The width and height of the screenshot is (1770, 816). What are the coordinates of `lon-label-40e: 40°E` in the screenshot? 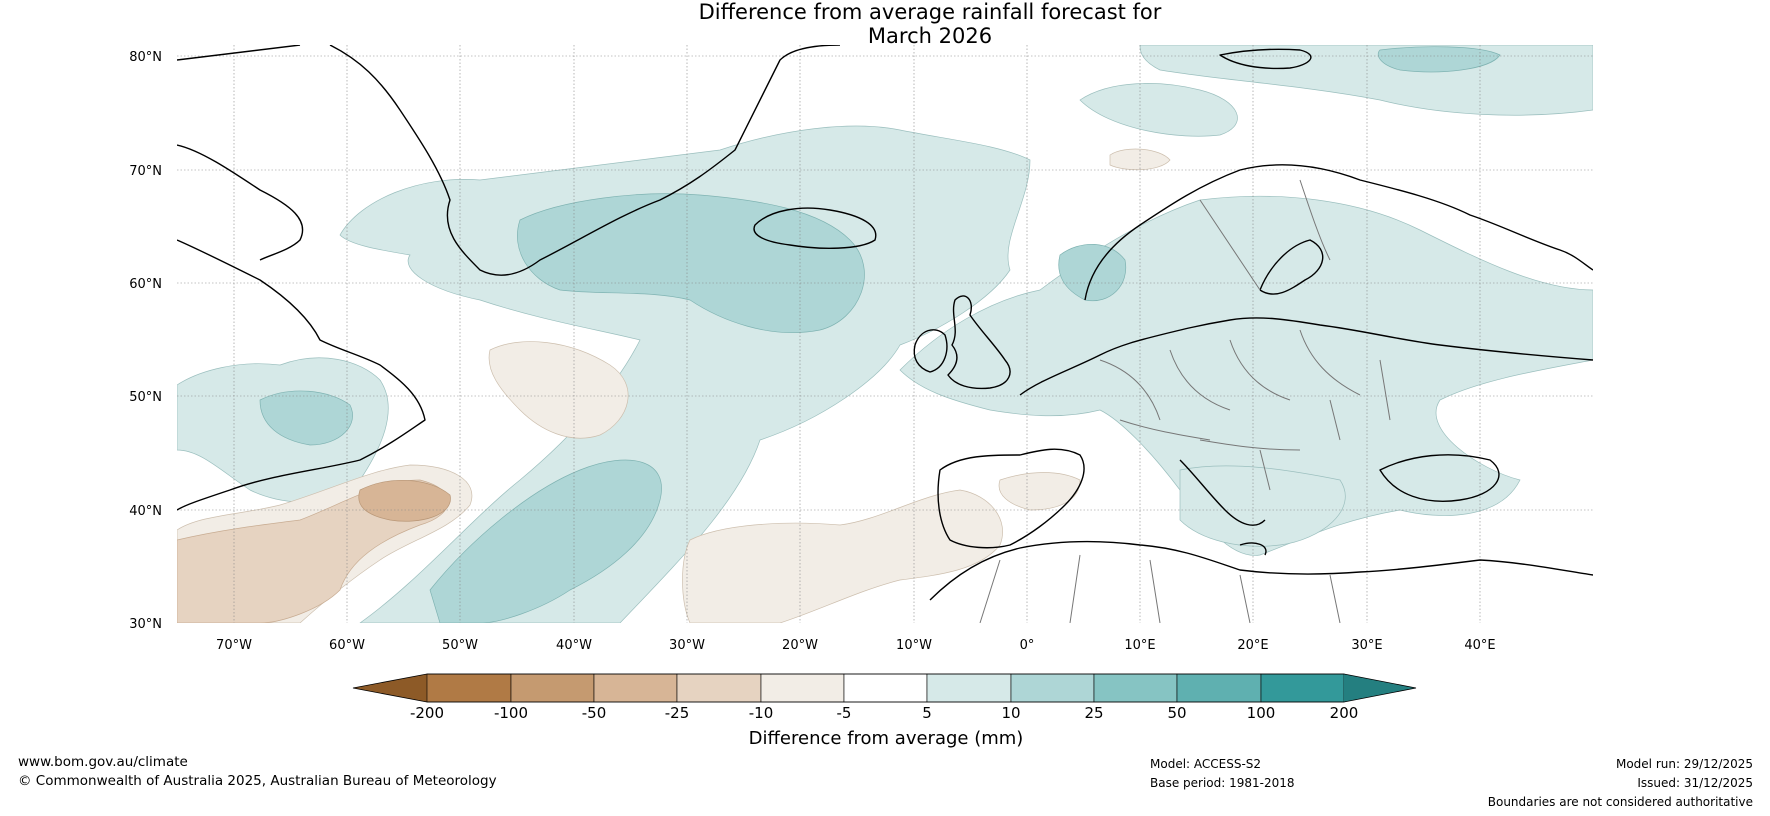 It's located at (1479, 645).